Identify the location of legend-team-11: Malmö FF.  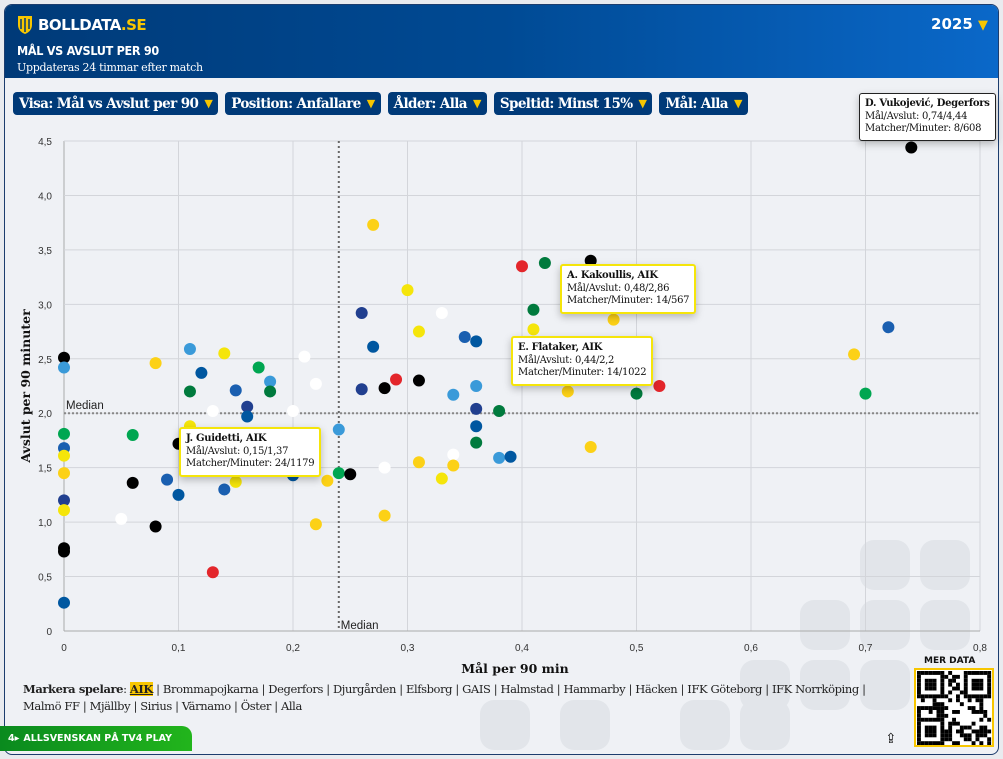
(51, 706).